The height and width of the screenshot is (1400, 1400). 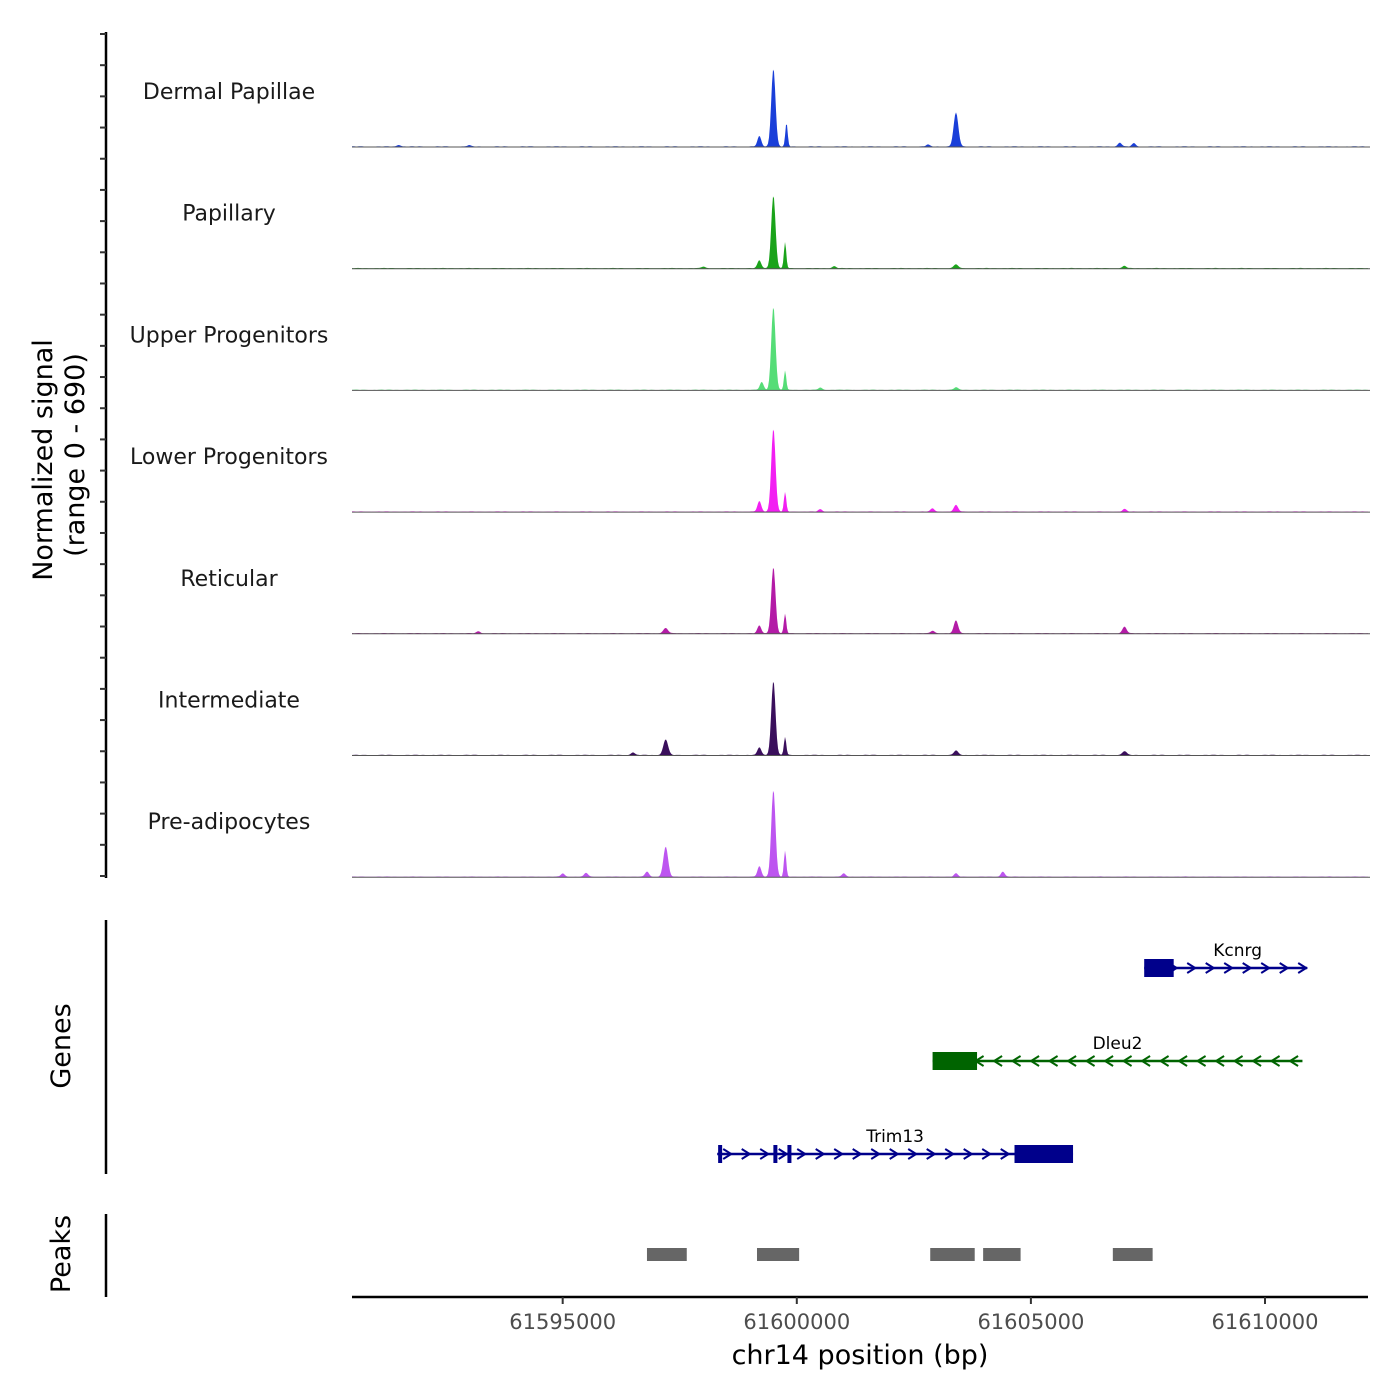 What do you see at coordinates (1237, 951) in the screenshot?
I see `gene-label: Kcnrg` at bounding box center [1237, 951].